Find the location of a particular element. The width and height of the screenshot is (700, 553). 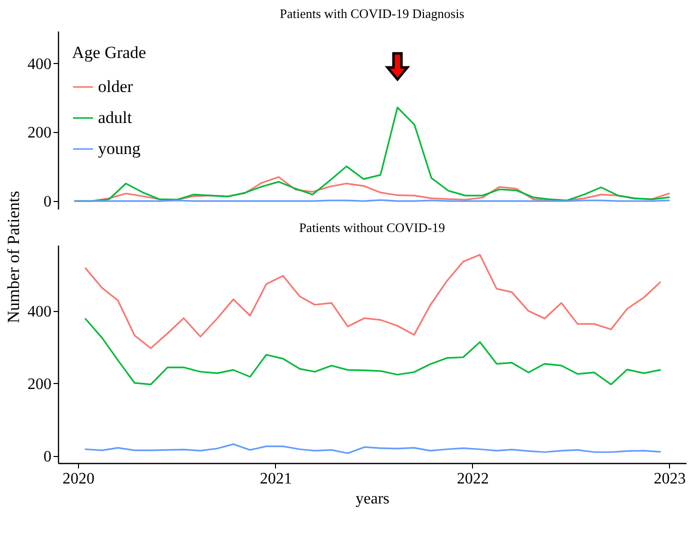

x-axis-title: years is located at coordinates (373, 499).